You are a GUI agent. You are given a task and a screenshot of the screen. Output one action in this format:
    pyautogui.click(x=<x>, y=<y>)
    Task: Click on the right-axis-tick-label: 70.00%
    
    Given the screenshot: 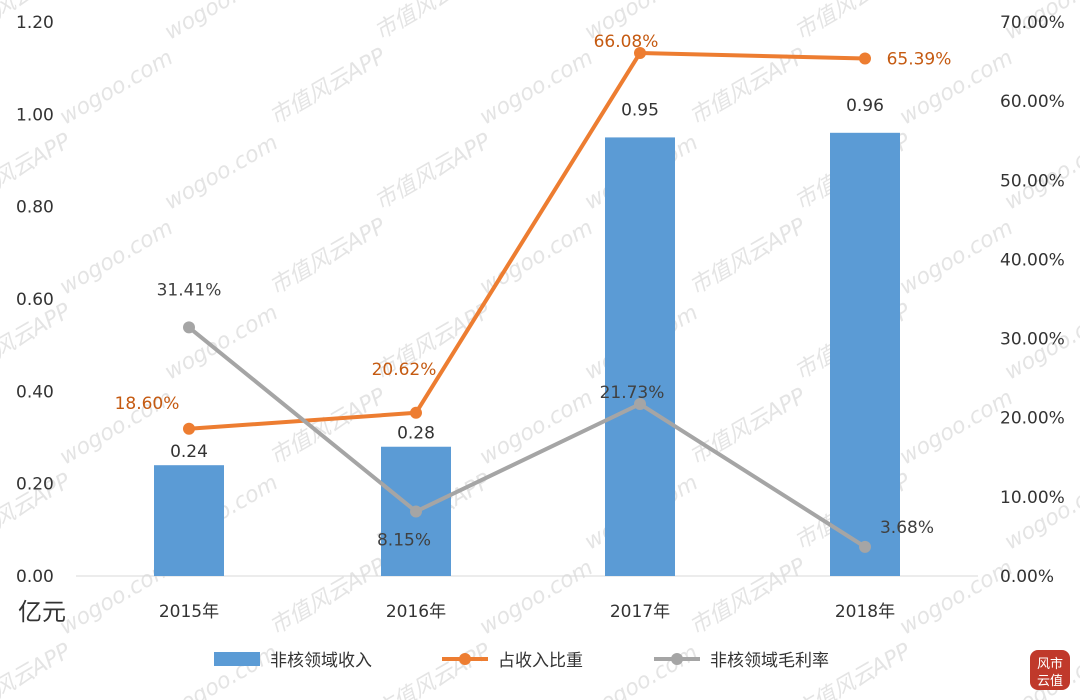 What is the action you would take?
    pyautogui.click(x=1032, y=23)
    